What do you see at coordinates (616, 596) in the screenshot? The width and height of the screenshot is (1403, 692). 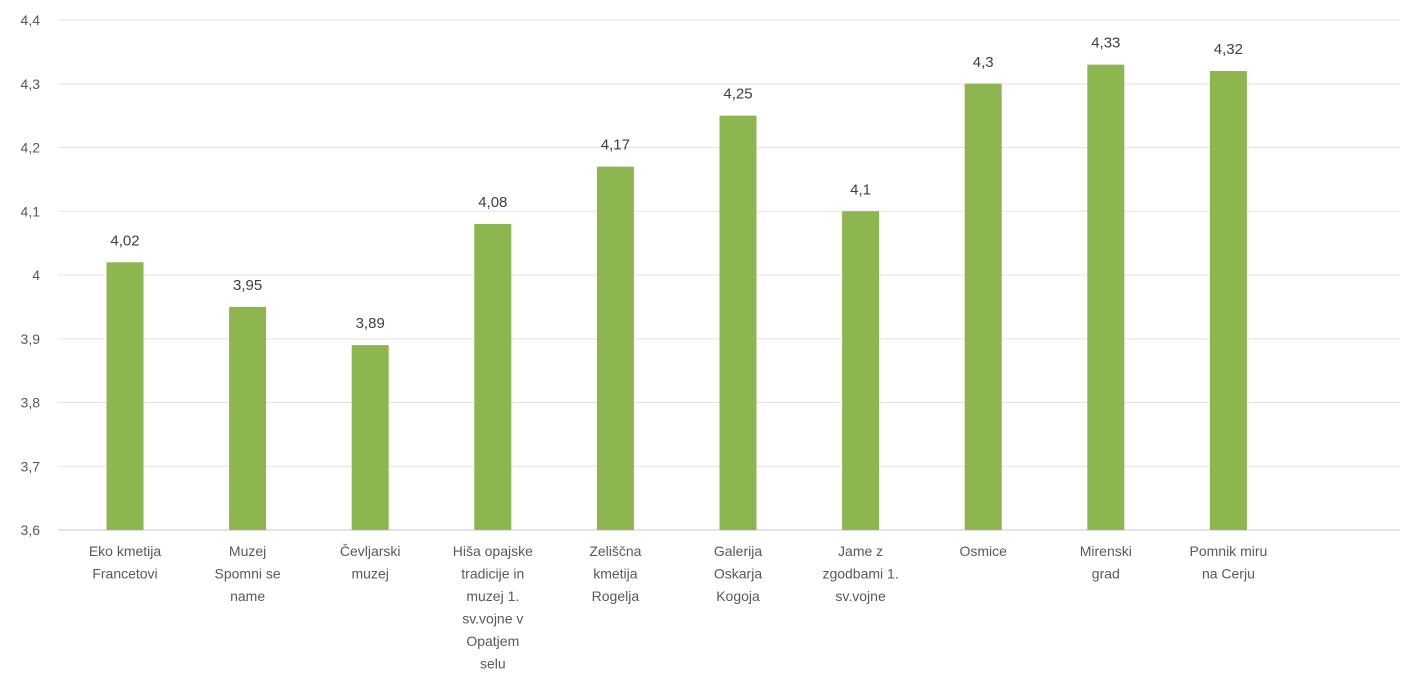 I see `category-label-line: Rogelja` at bounding box center [616, 596].